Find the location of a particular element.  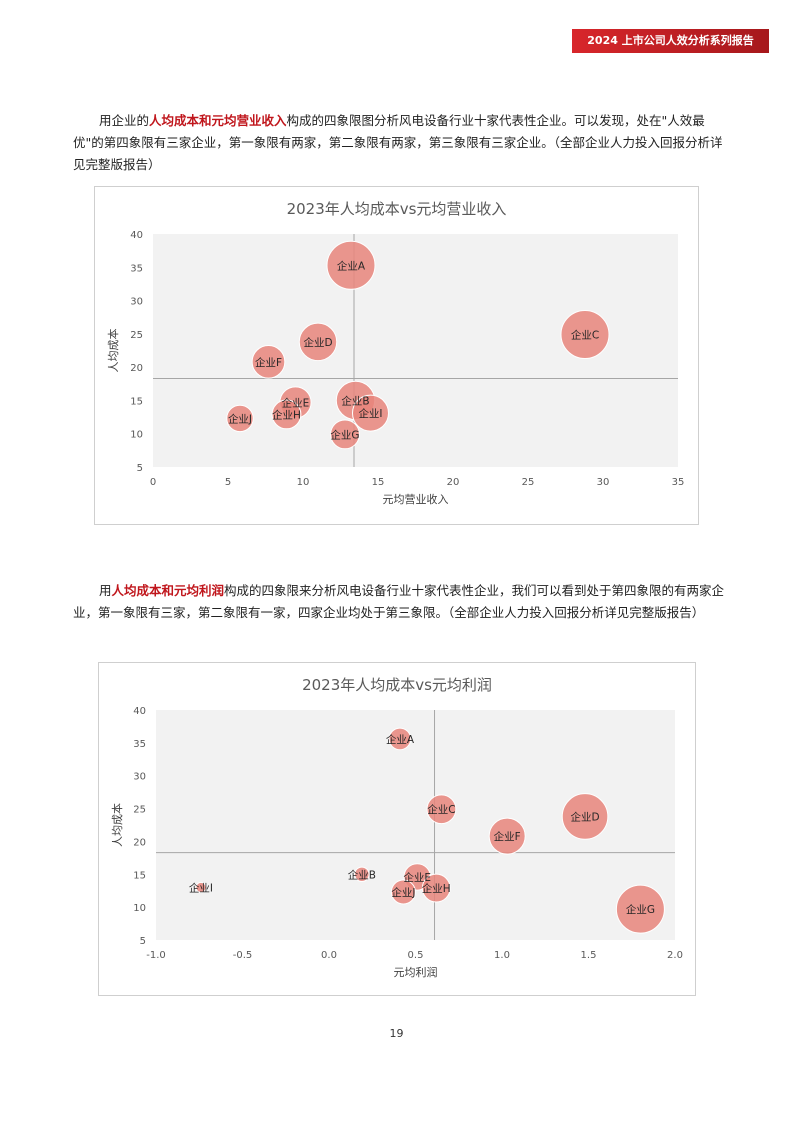

paragraph1-pre: 用企业的 is located at coordinates (124, 120).